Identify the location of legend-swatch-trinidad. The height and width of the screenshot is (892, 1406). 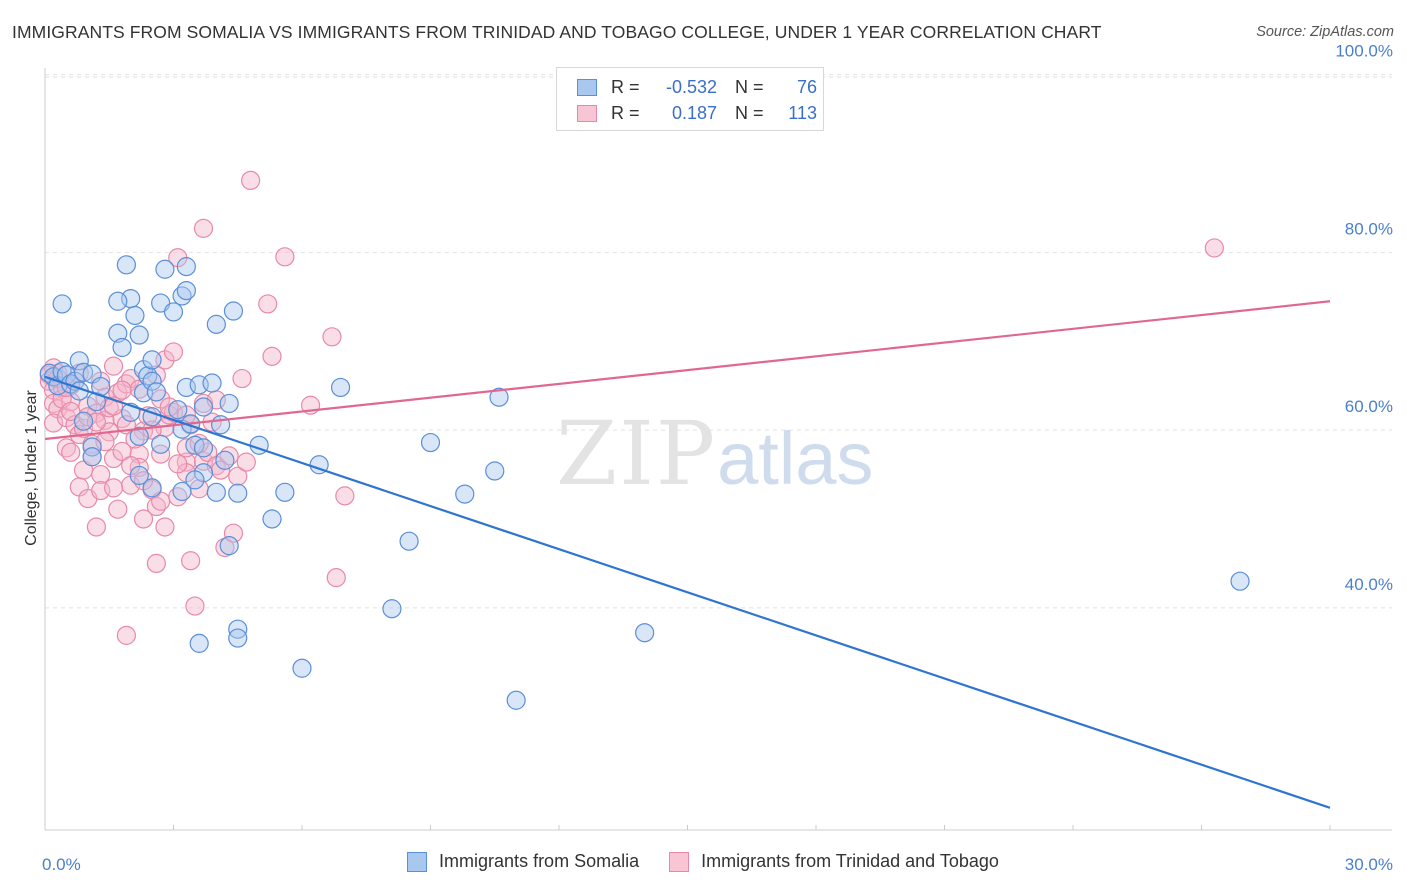
(587, 113).